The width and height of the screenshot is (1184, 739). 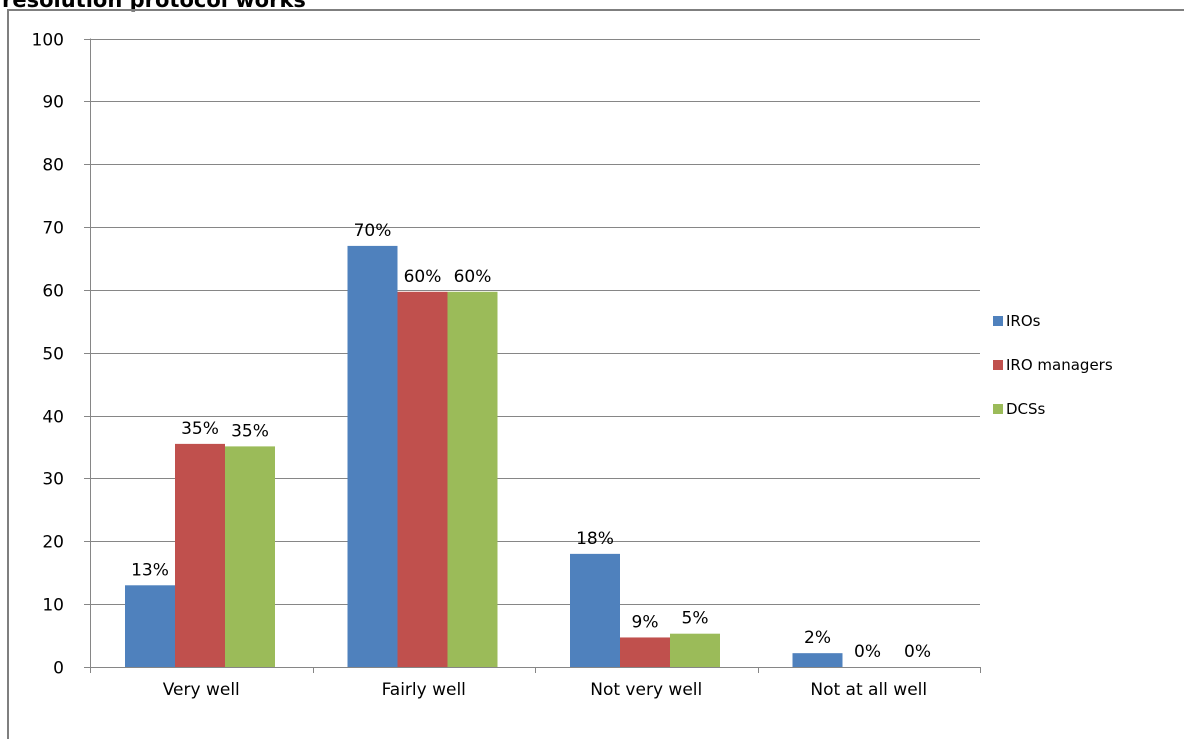 I want to click on y-tick-label: 60, so click(x=53, y=292).